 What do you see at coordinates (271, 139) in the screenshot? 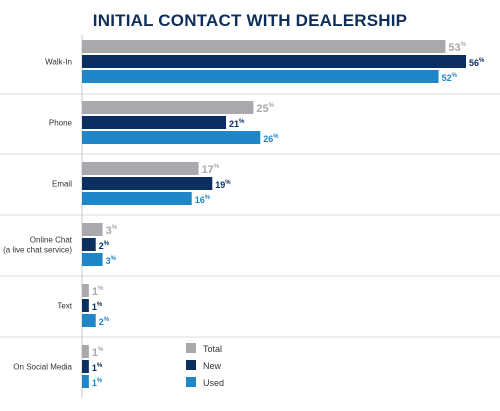
I see `data-label: 26%` at bounding box center [271, 139].